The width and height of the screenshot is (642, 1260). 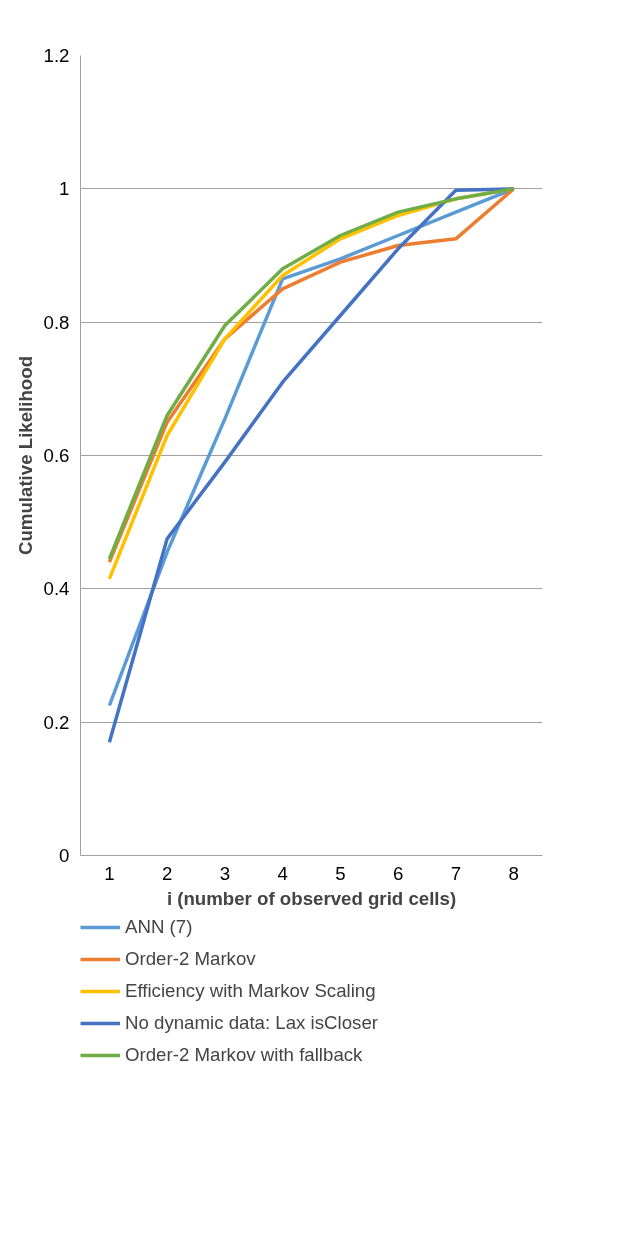 I want to click on legend-label: ANN (7), so click(x=159, y=927).